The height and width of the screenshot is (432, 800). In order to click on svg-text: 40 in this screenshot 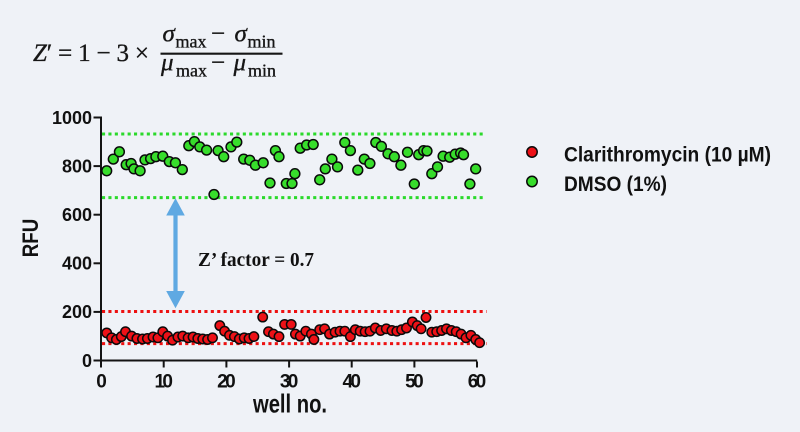, I will do `click(351, 382)`.